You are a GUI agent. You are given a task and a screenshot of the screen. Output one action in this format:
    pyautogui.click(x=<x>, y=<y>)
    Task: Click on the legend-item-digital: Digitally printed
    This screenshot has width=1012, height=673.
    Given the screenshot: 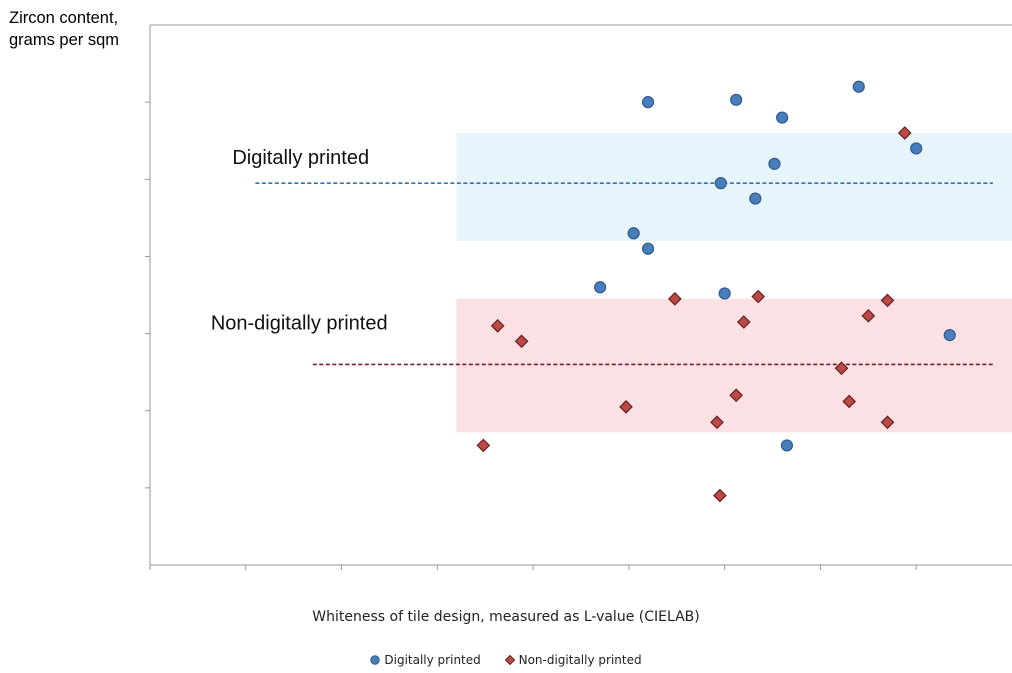 What is the action you would take?
    pyautogui.click(x=425, y=660)
    